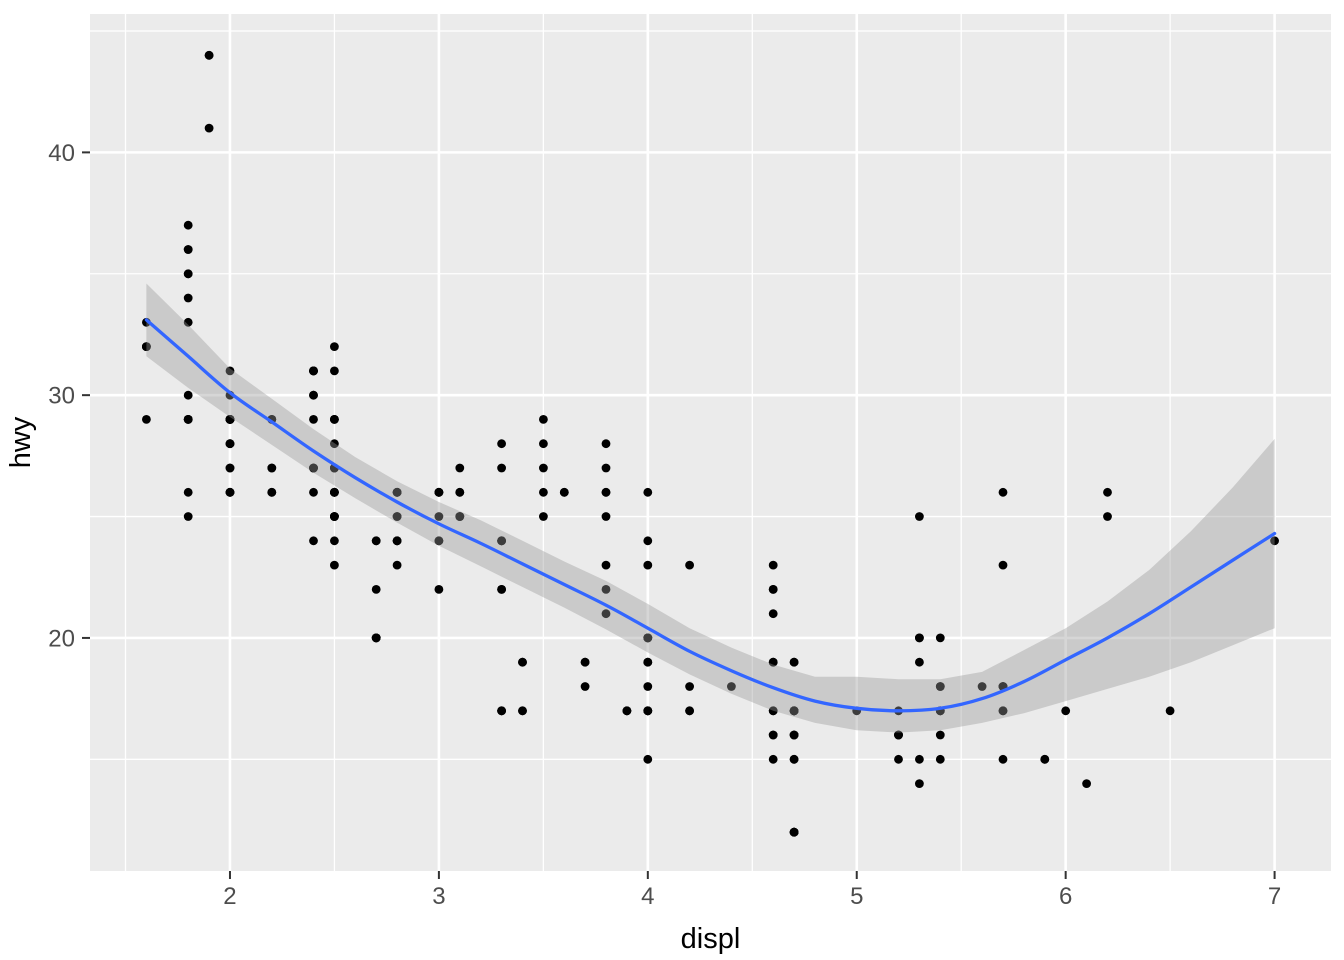 This screenshot has height=960, width=1344. What do you see at coordinates (647, 896) in the screenshot?
I see `x-tick-label: 4` at bounding box center [647, 896].